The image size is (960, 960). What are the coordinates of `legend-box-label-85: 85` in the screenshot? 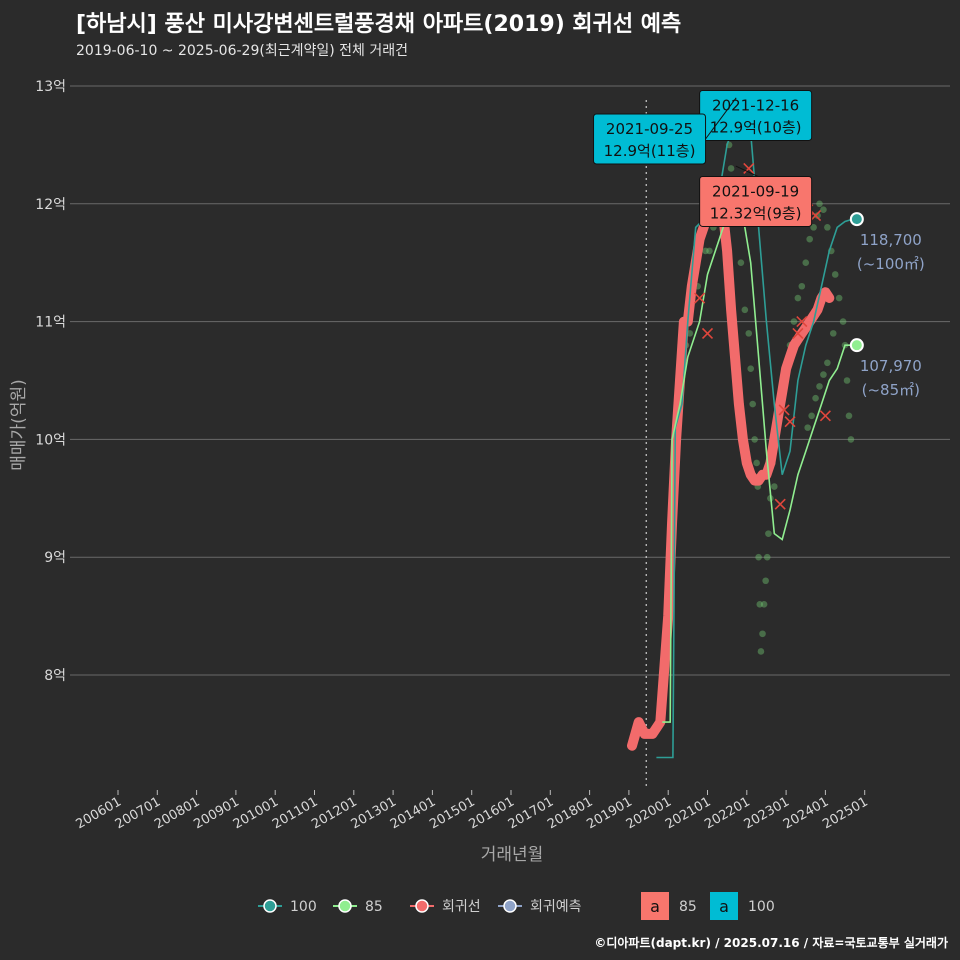 It's located at (688, 907).